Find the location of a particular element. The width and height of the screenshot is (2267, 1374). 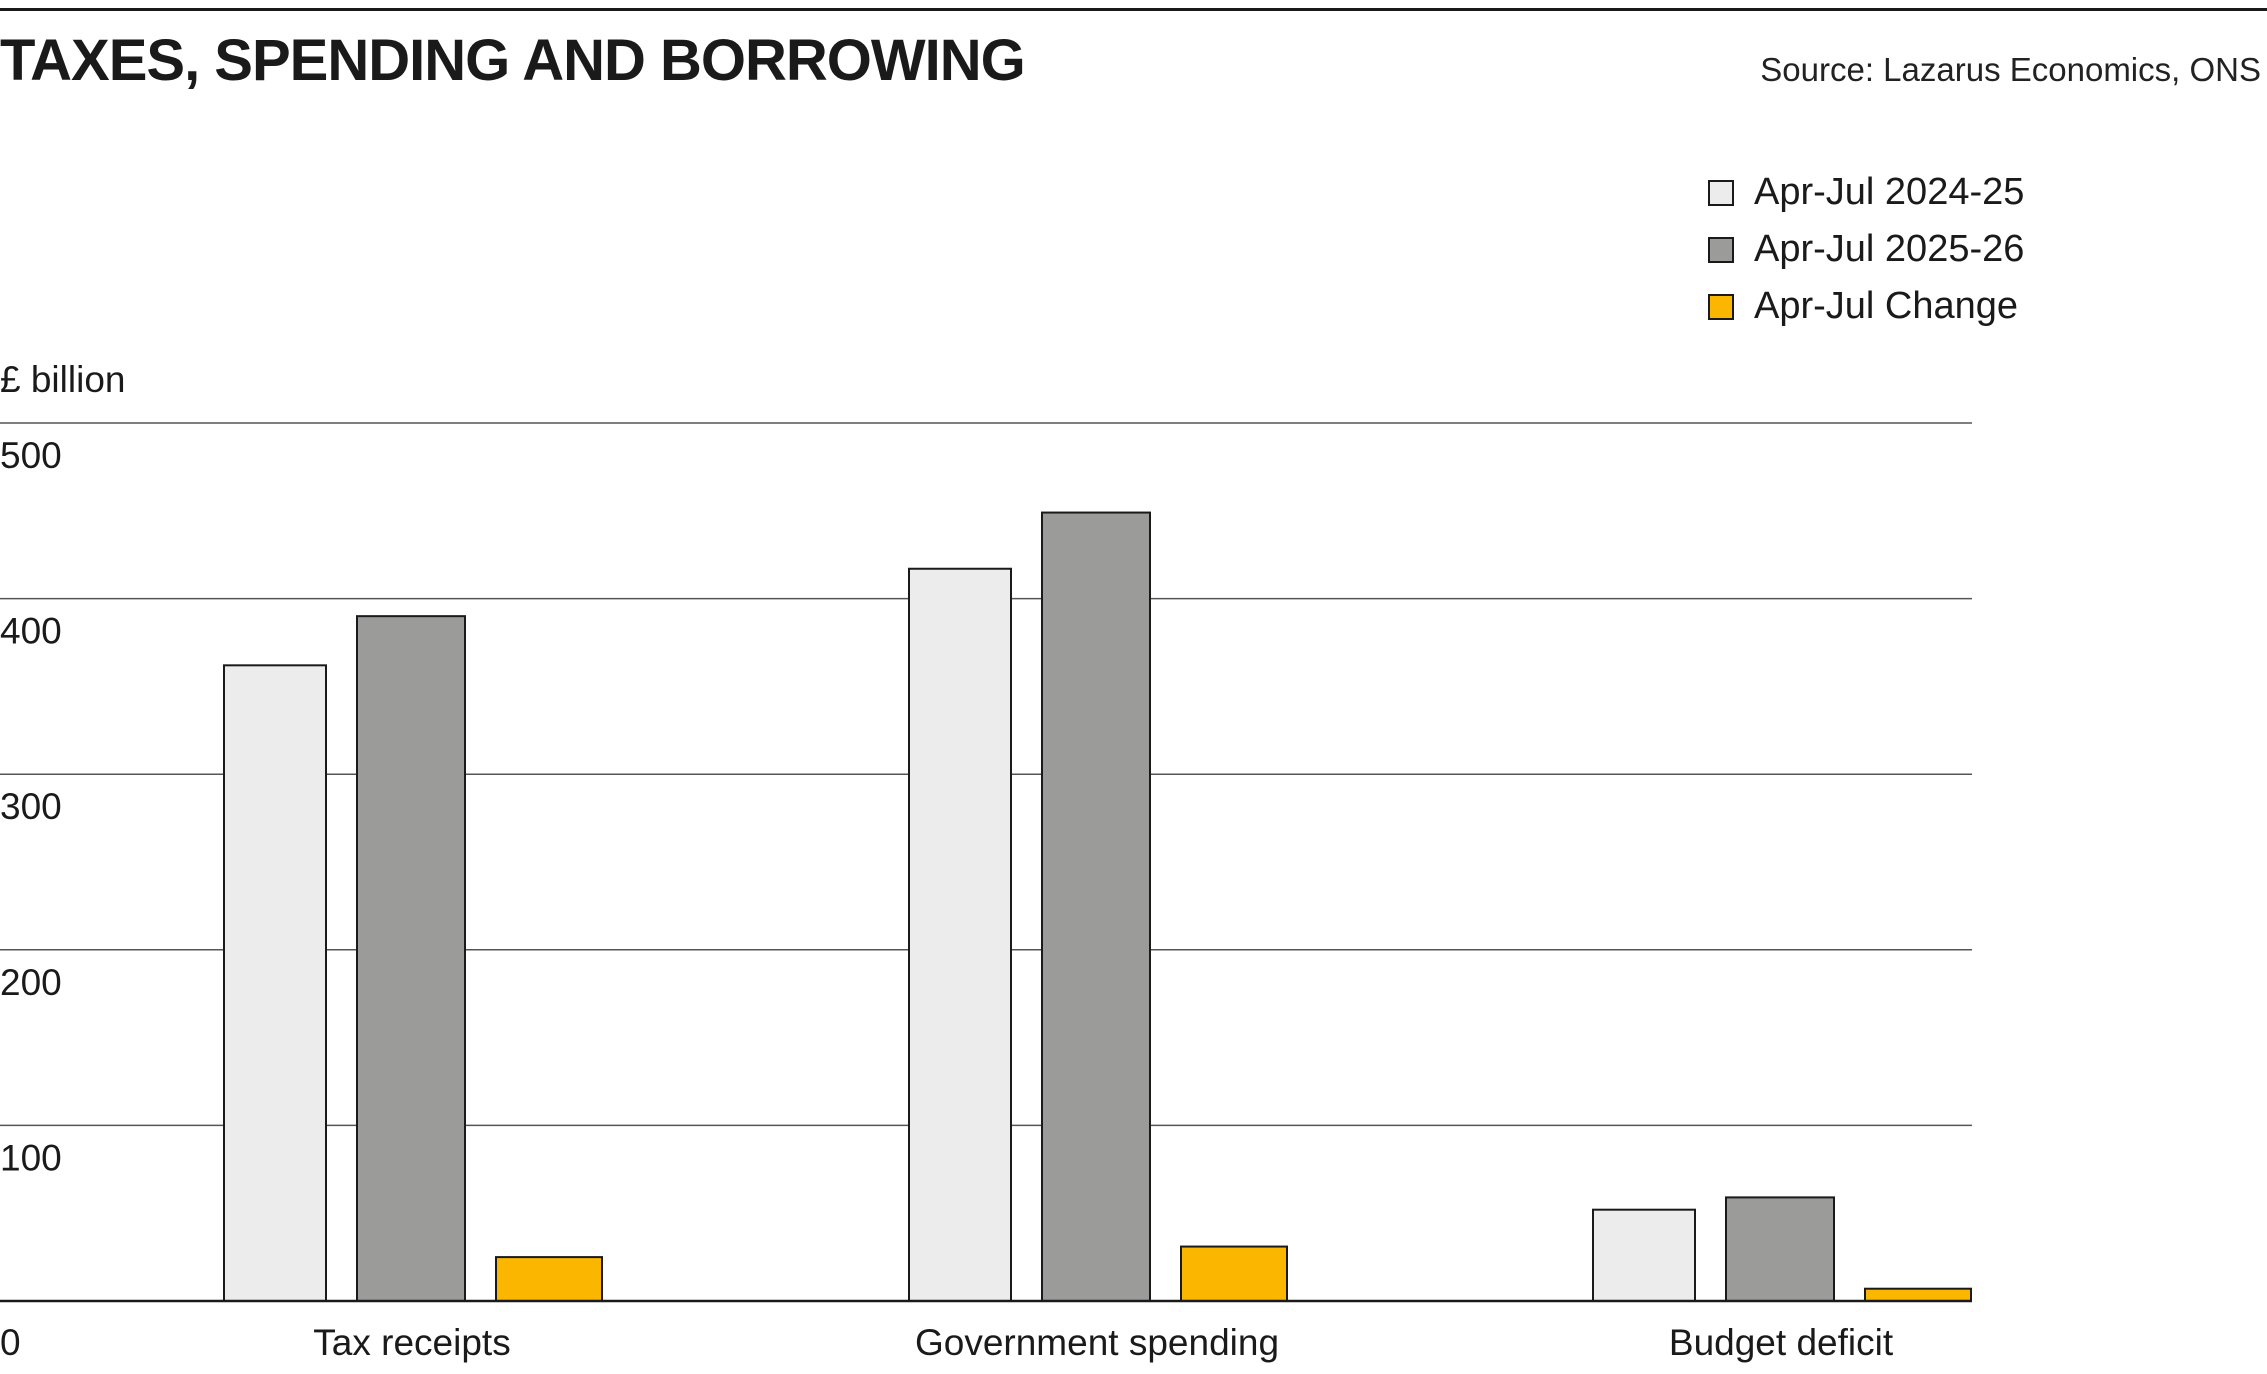

y-tick-label-200: 200 is located at coordinates (31, 982).